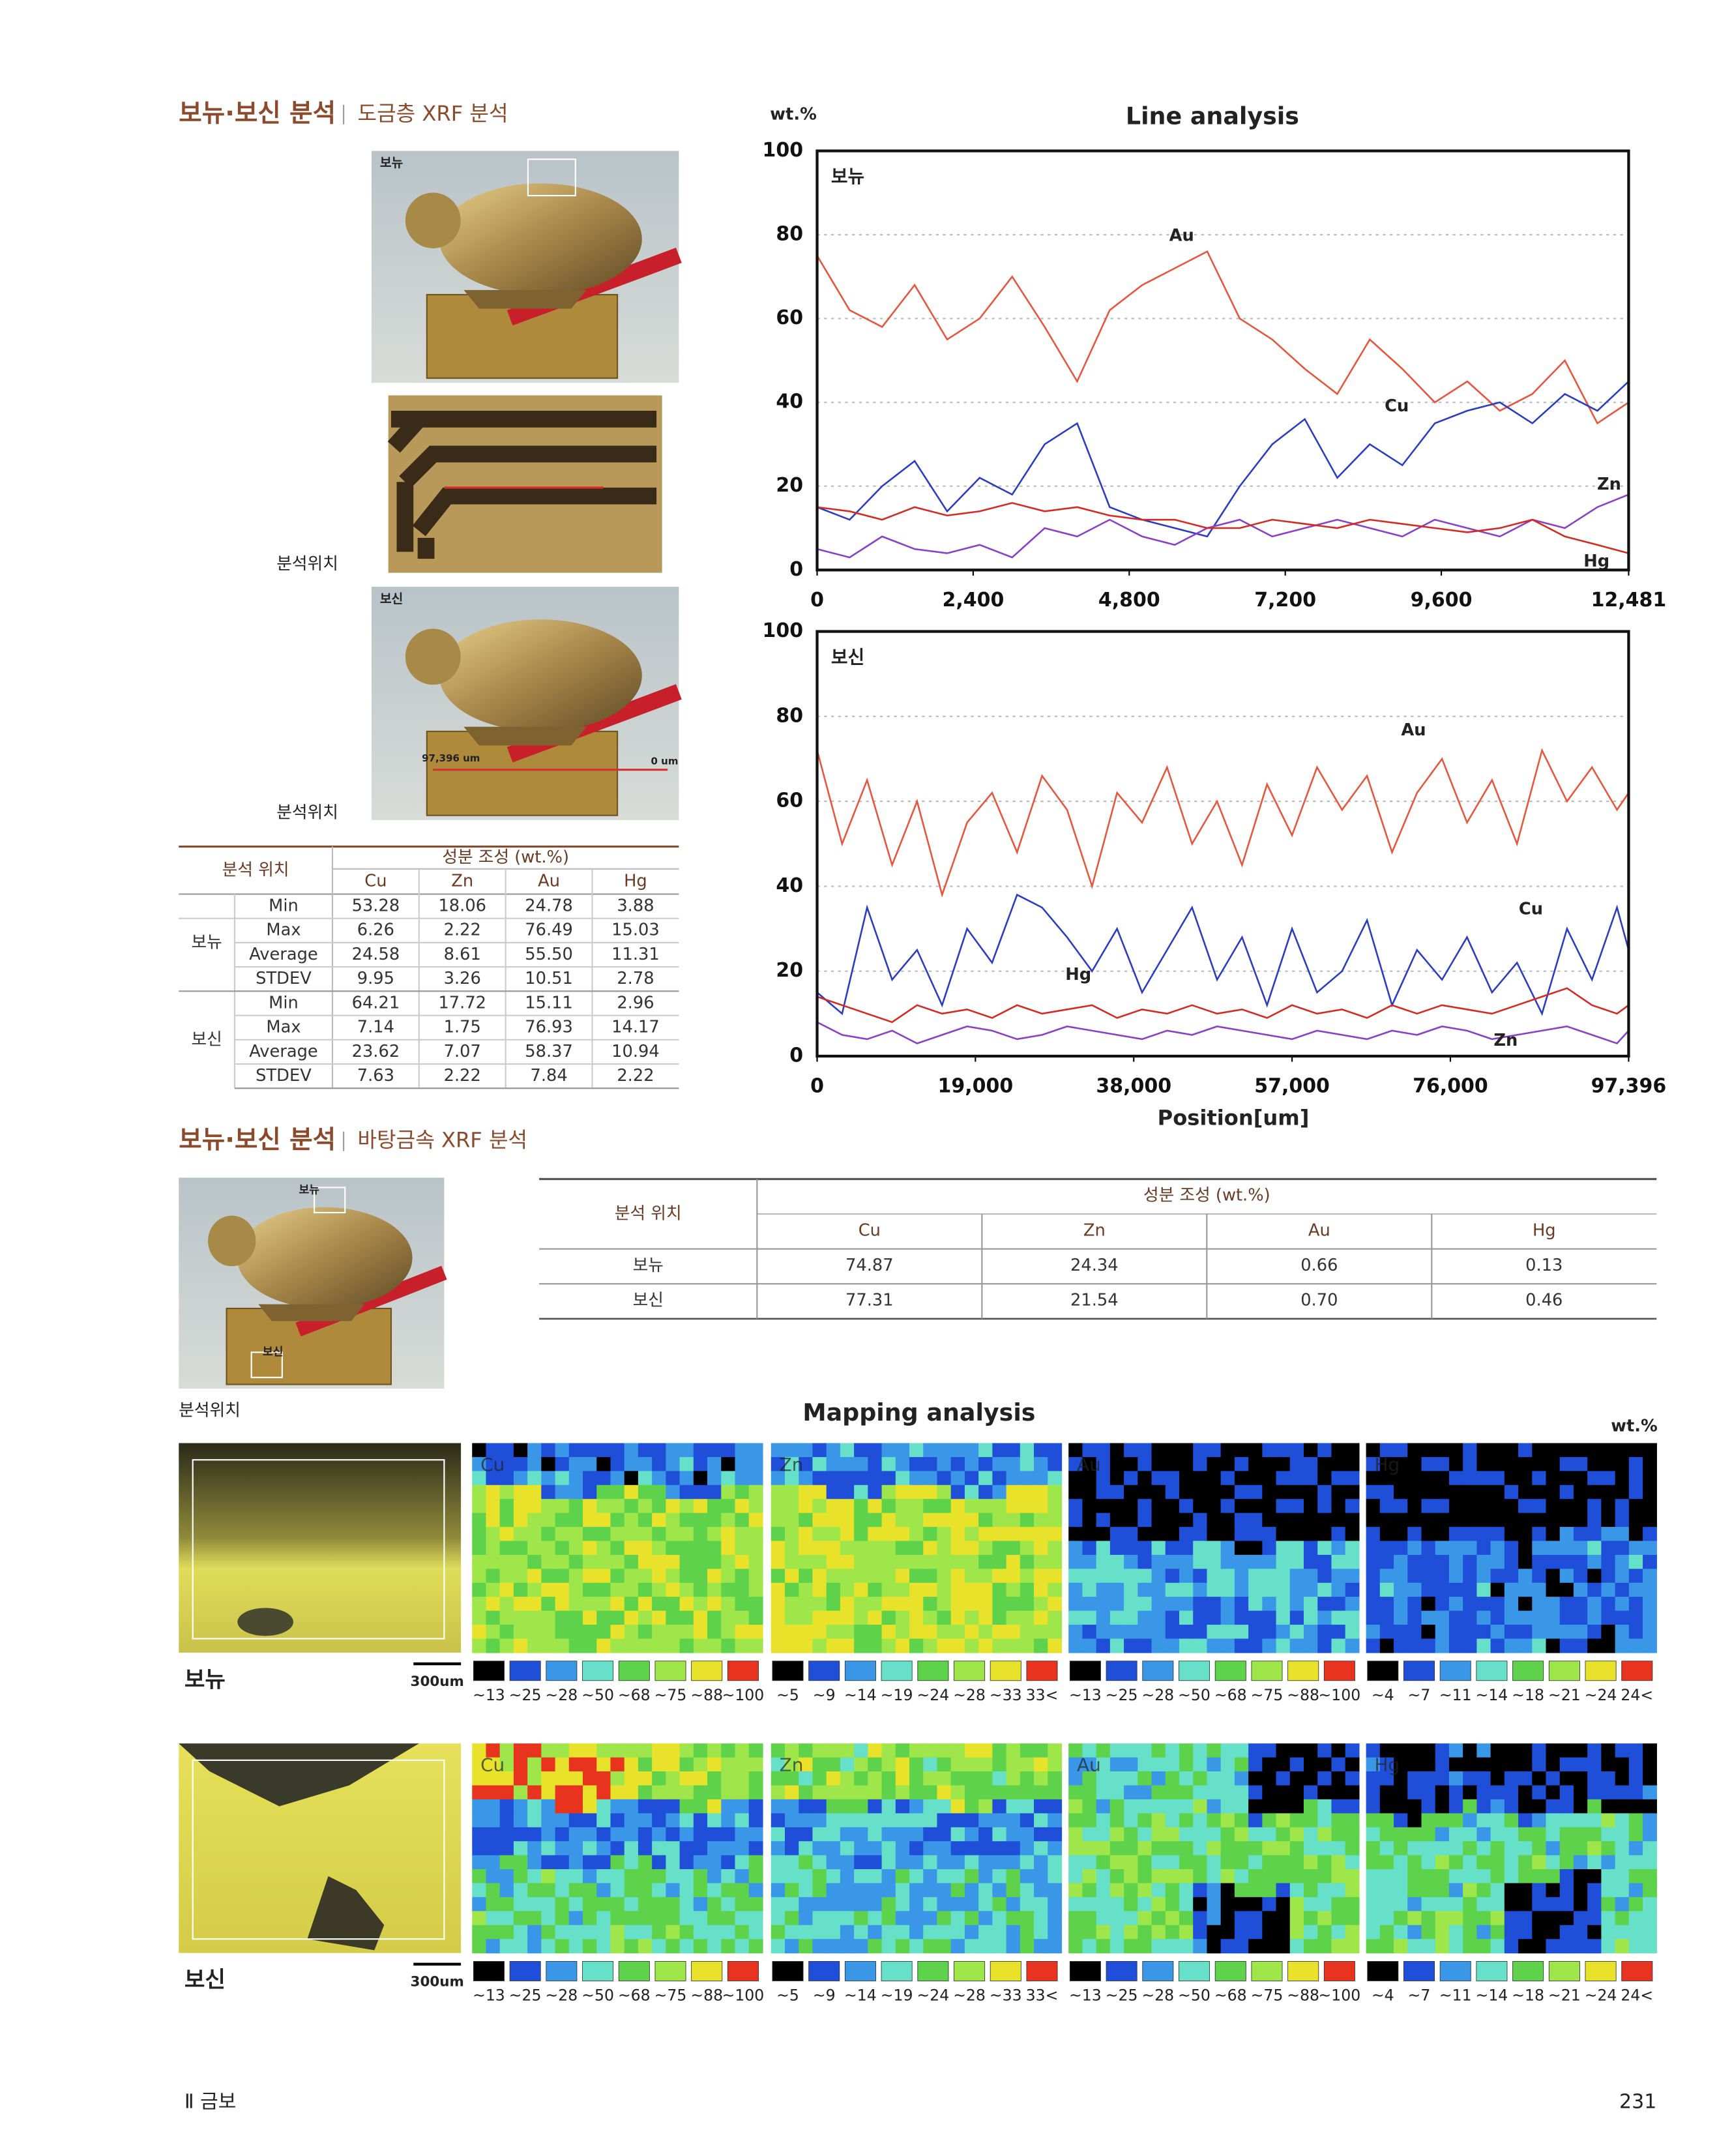 This screenshot has height=2156, width=1732. Describe the element at coordinates (597, 1695) in the screenshot. I see `legend-label: ~50` at that location.